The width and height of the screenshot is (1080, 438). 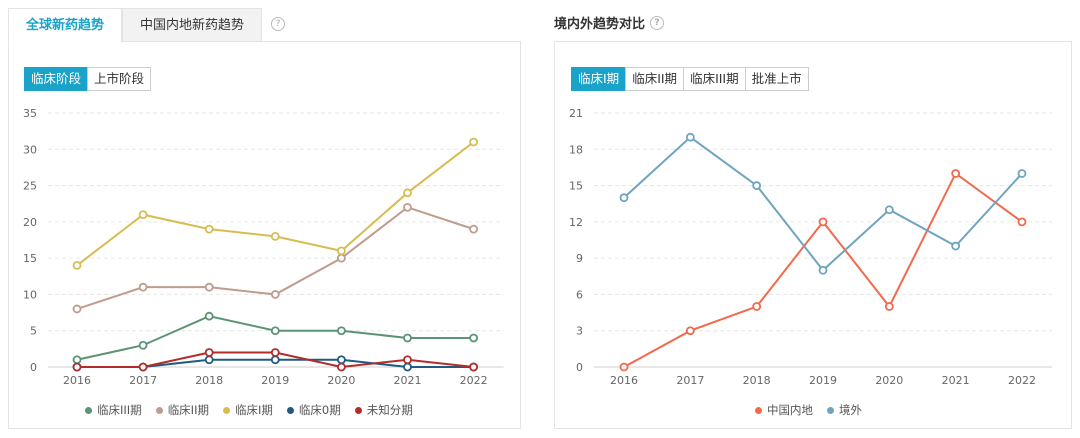 What do you see at coordinates (576, 149) in the screenshot?
I see `y-tick-label: 18` at bounding box center [576, 149].